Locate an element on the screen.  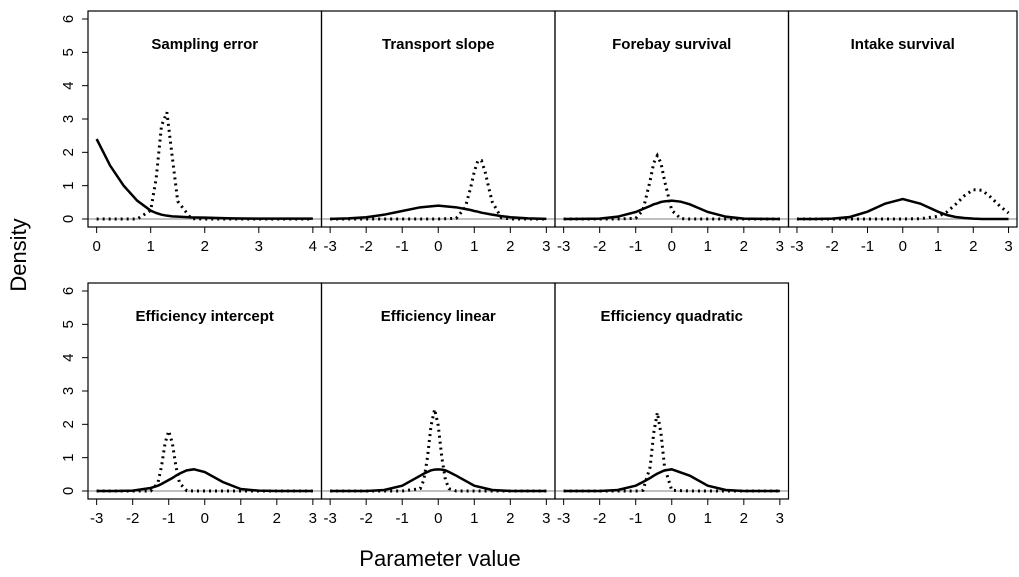
panel-title: Transport slope is located at coordinates (438, 44).